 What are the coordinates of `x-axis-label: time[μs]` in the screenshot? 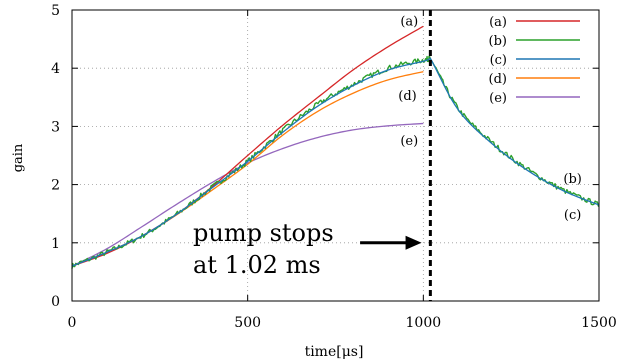 It's located at (334, 352).